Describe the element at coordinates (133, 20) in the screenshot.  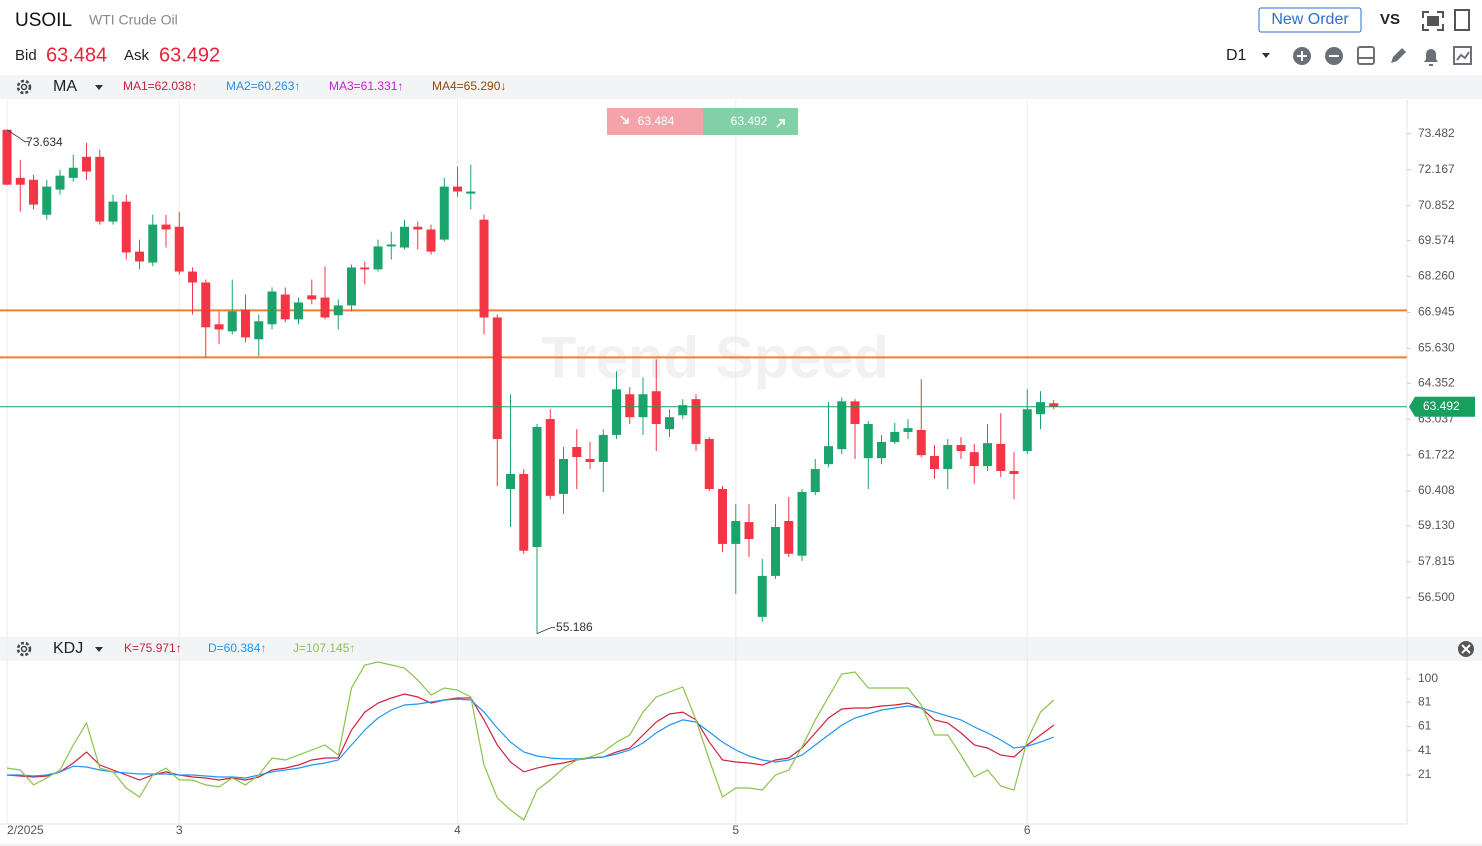
I see `instrument-name: WTI Crude Oil` at that location.